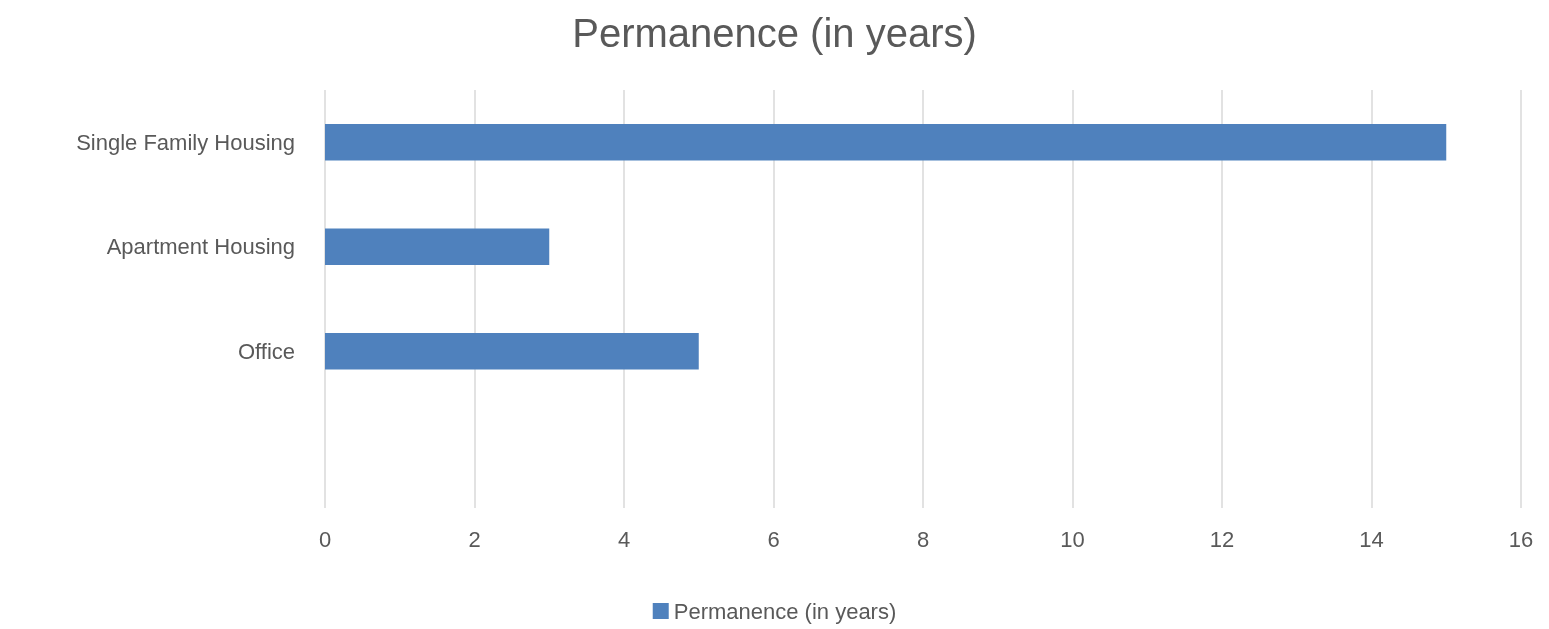 Image resolution: width=1549 pixels, height=629 pixels. I want to click on x-tick-label: 2, so click(474, 539).